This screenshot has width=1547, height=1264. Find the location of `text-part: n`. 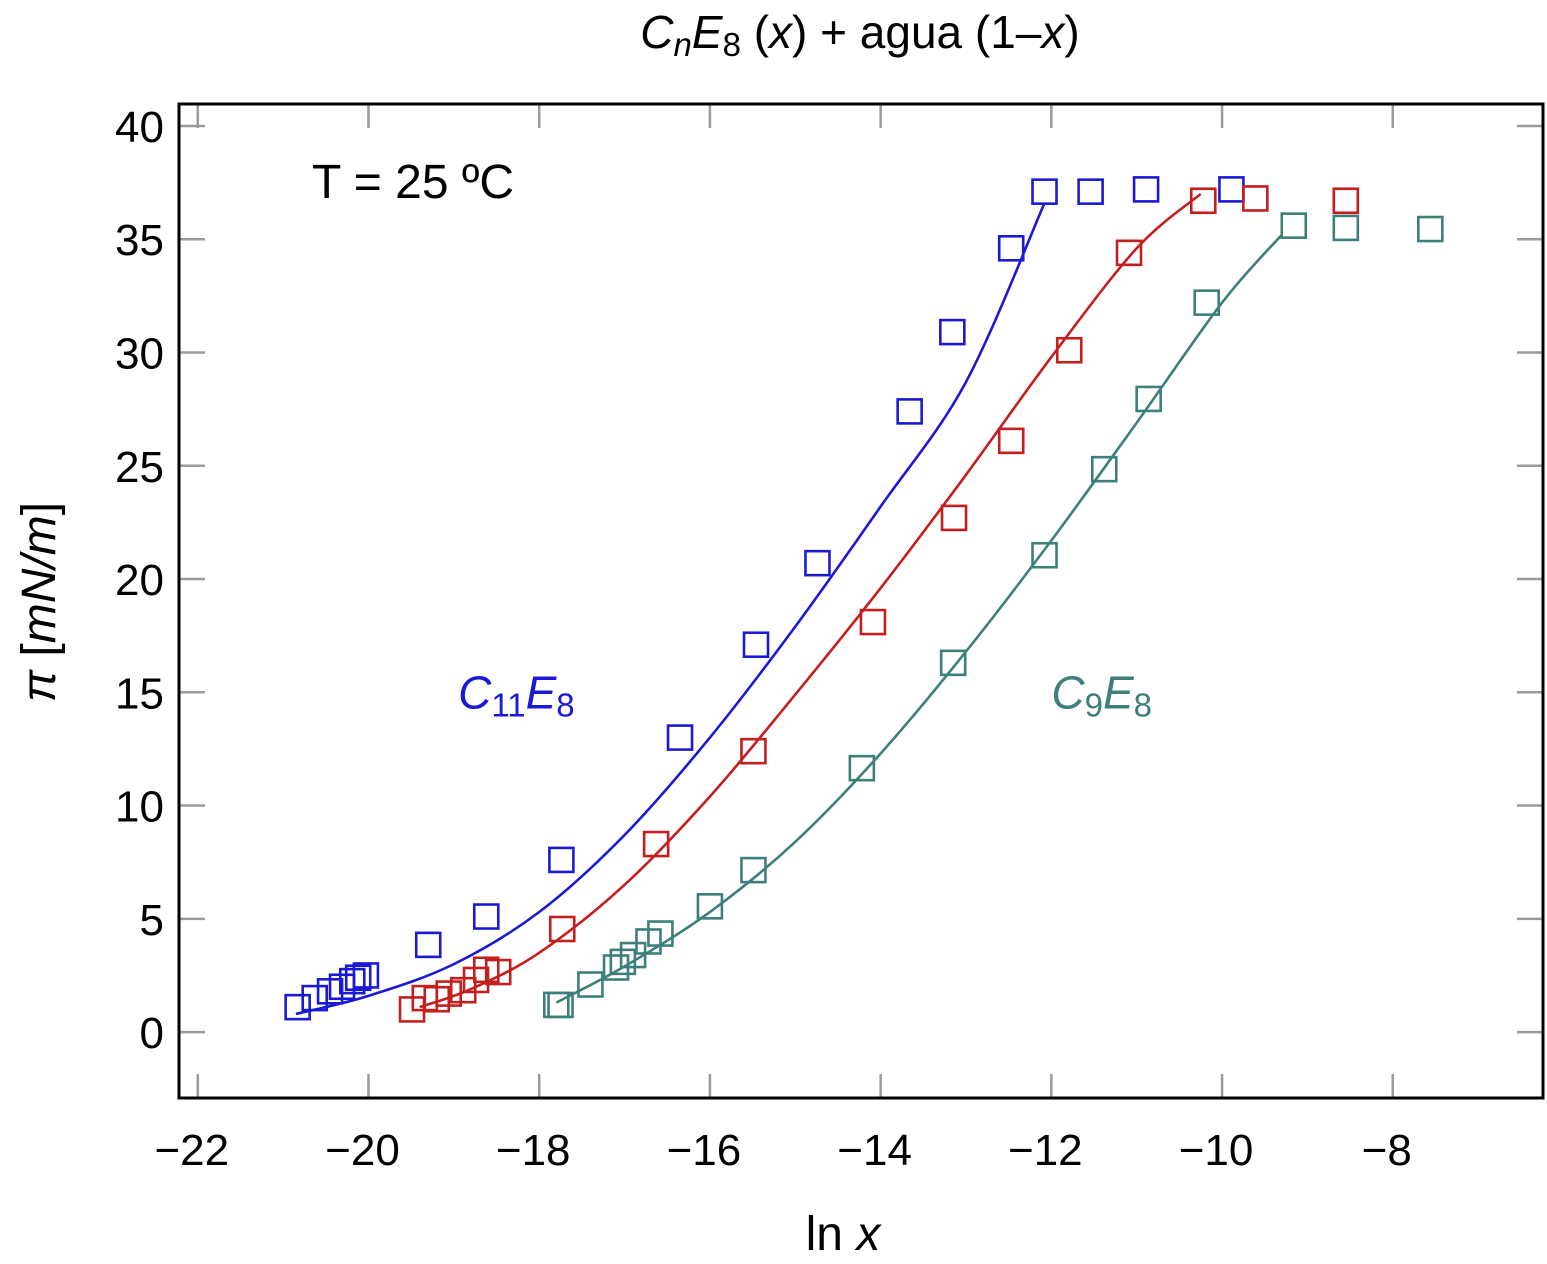

text-part: n is located at coordinates (683, 44).